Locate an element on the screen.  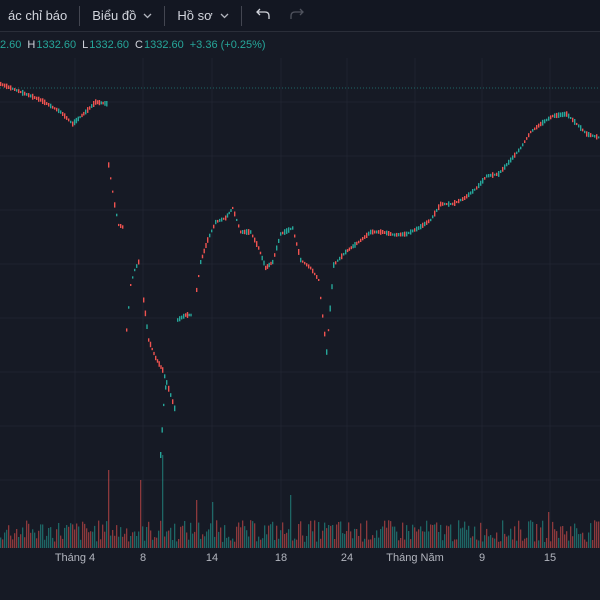
chart-type-button: Biểu đồ is located at coordinates (122, 16).